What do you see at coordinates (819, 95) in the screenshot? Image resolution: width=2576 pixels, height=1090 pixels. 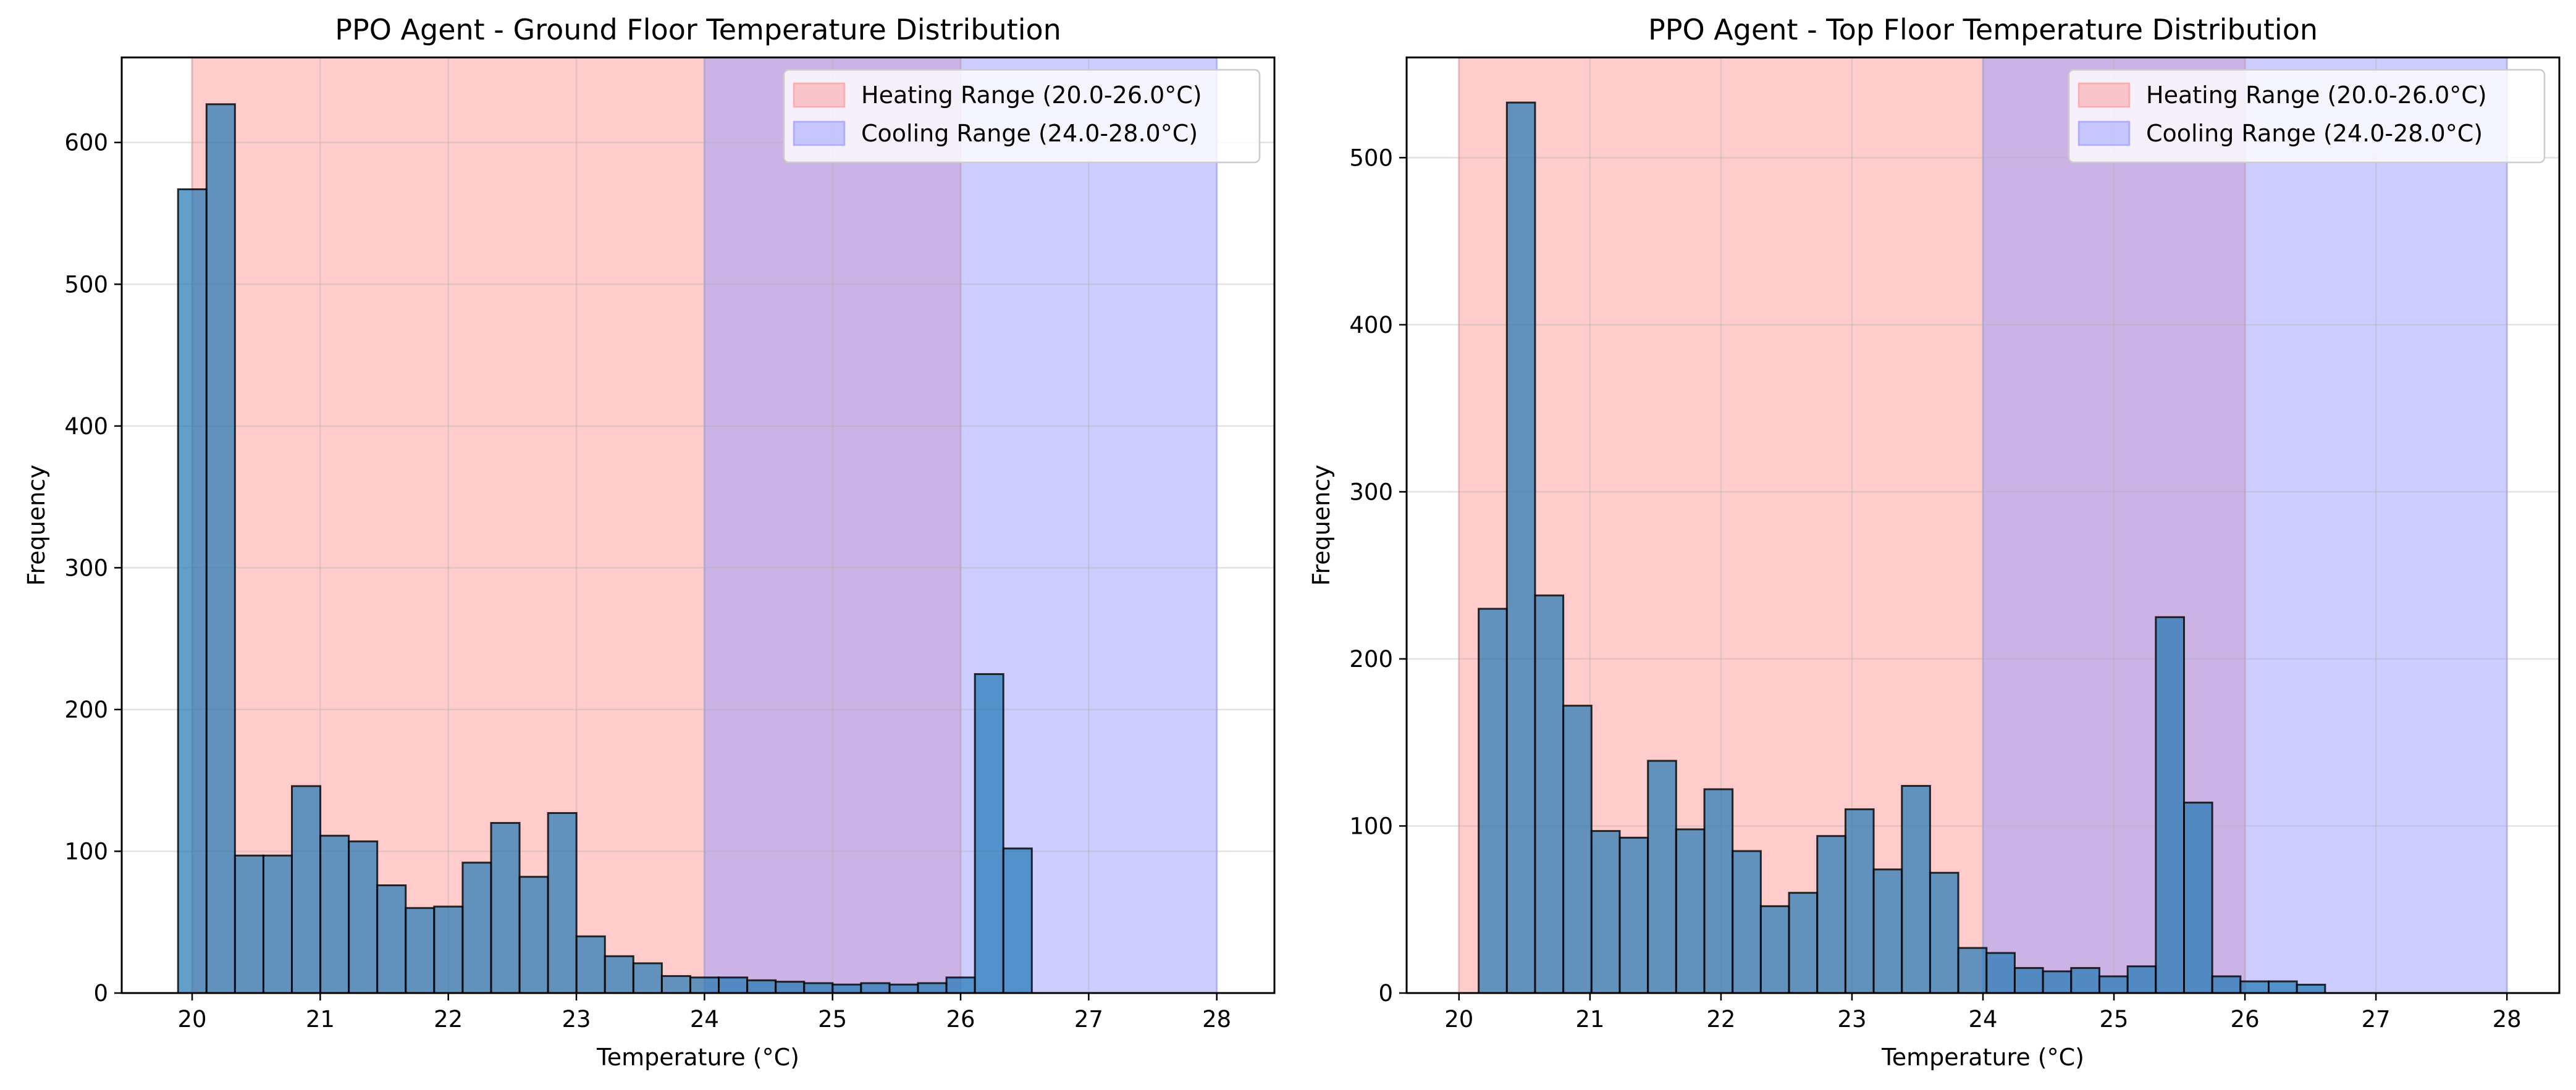 I see `legend-swatch-heating` at bounding box center [819, 95].